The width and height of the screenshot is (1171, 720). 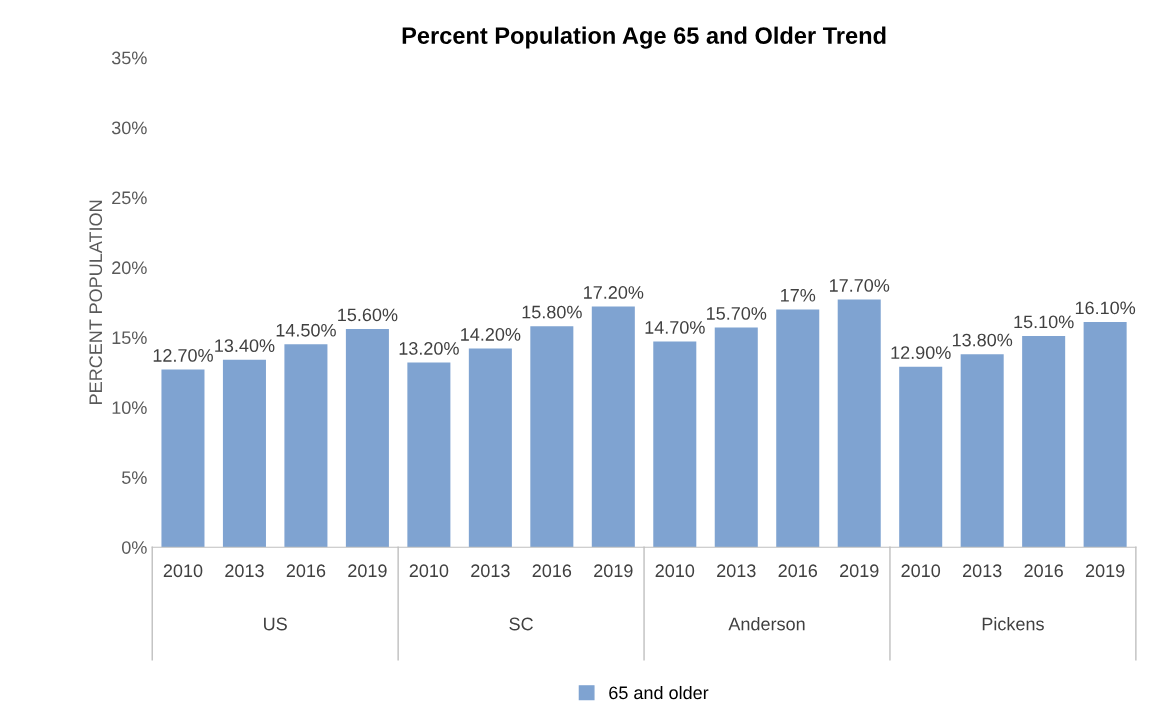 What do you see at coordinates (552, 312) in the screenshot?
I see `data-label: 15.80%` at bounding box center [552, 312].